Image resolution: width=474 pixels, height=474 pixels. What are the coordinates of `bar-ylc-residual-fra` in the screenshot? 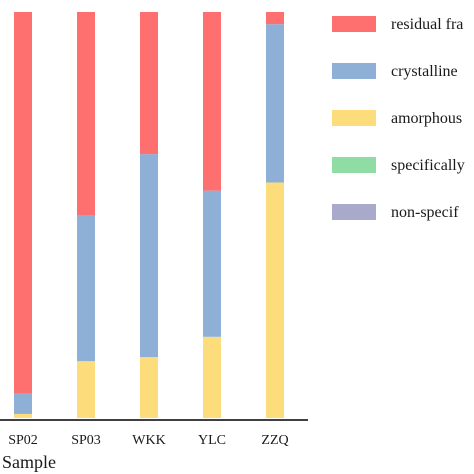 It's located at (212, 101).